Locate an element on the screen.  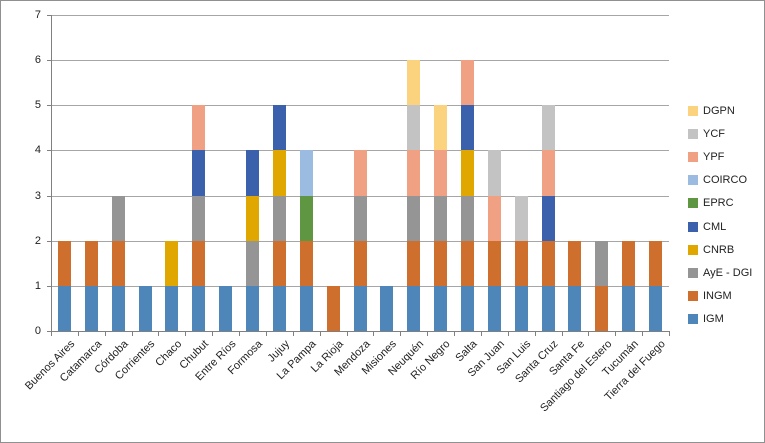
legend-label: CNRB is located at coordinates (719, 249).